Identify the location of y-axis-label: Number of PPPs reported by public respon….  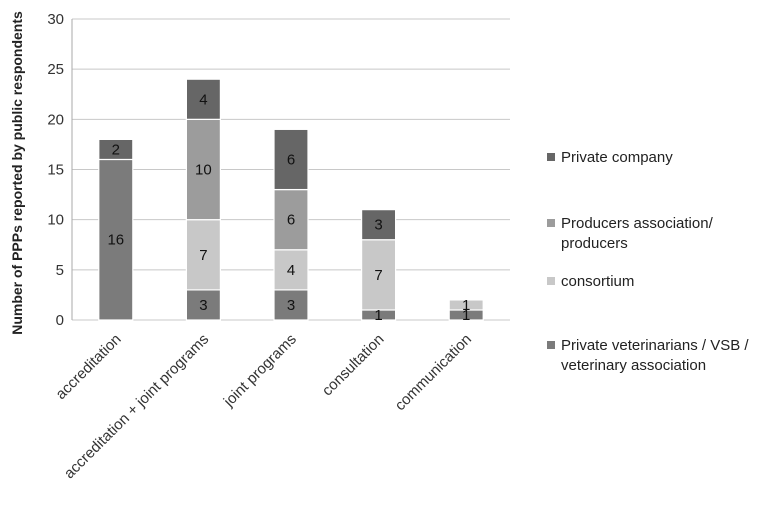
(17, 173).